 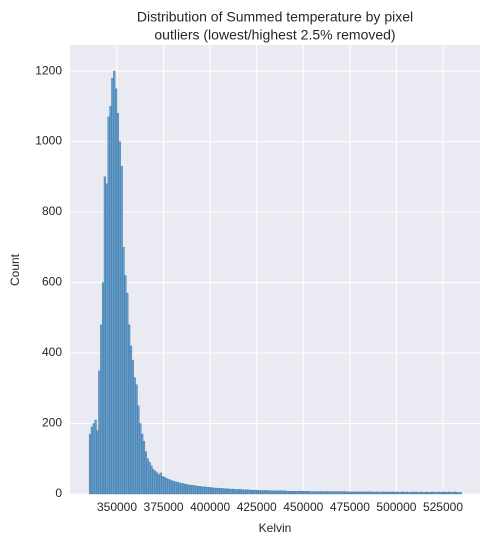 What do you see at coordinates (52, 423) in the screenshot?
I see `y-tick-label: 200` at bounding box center [52, 423].